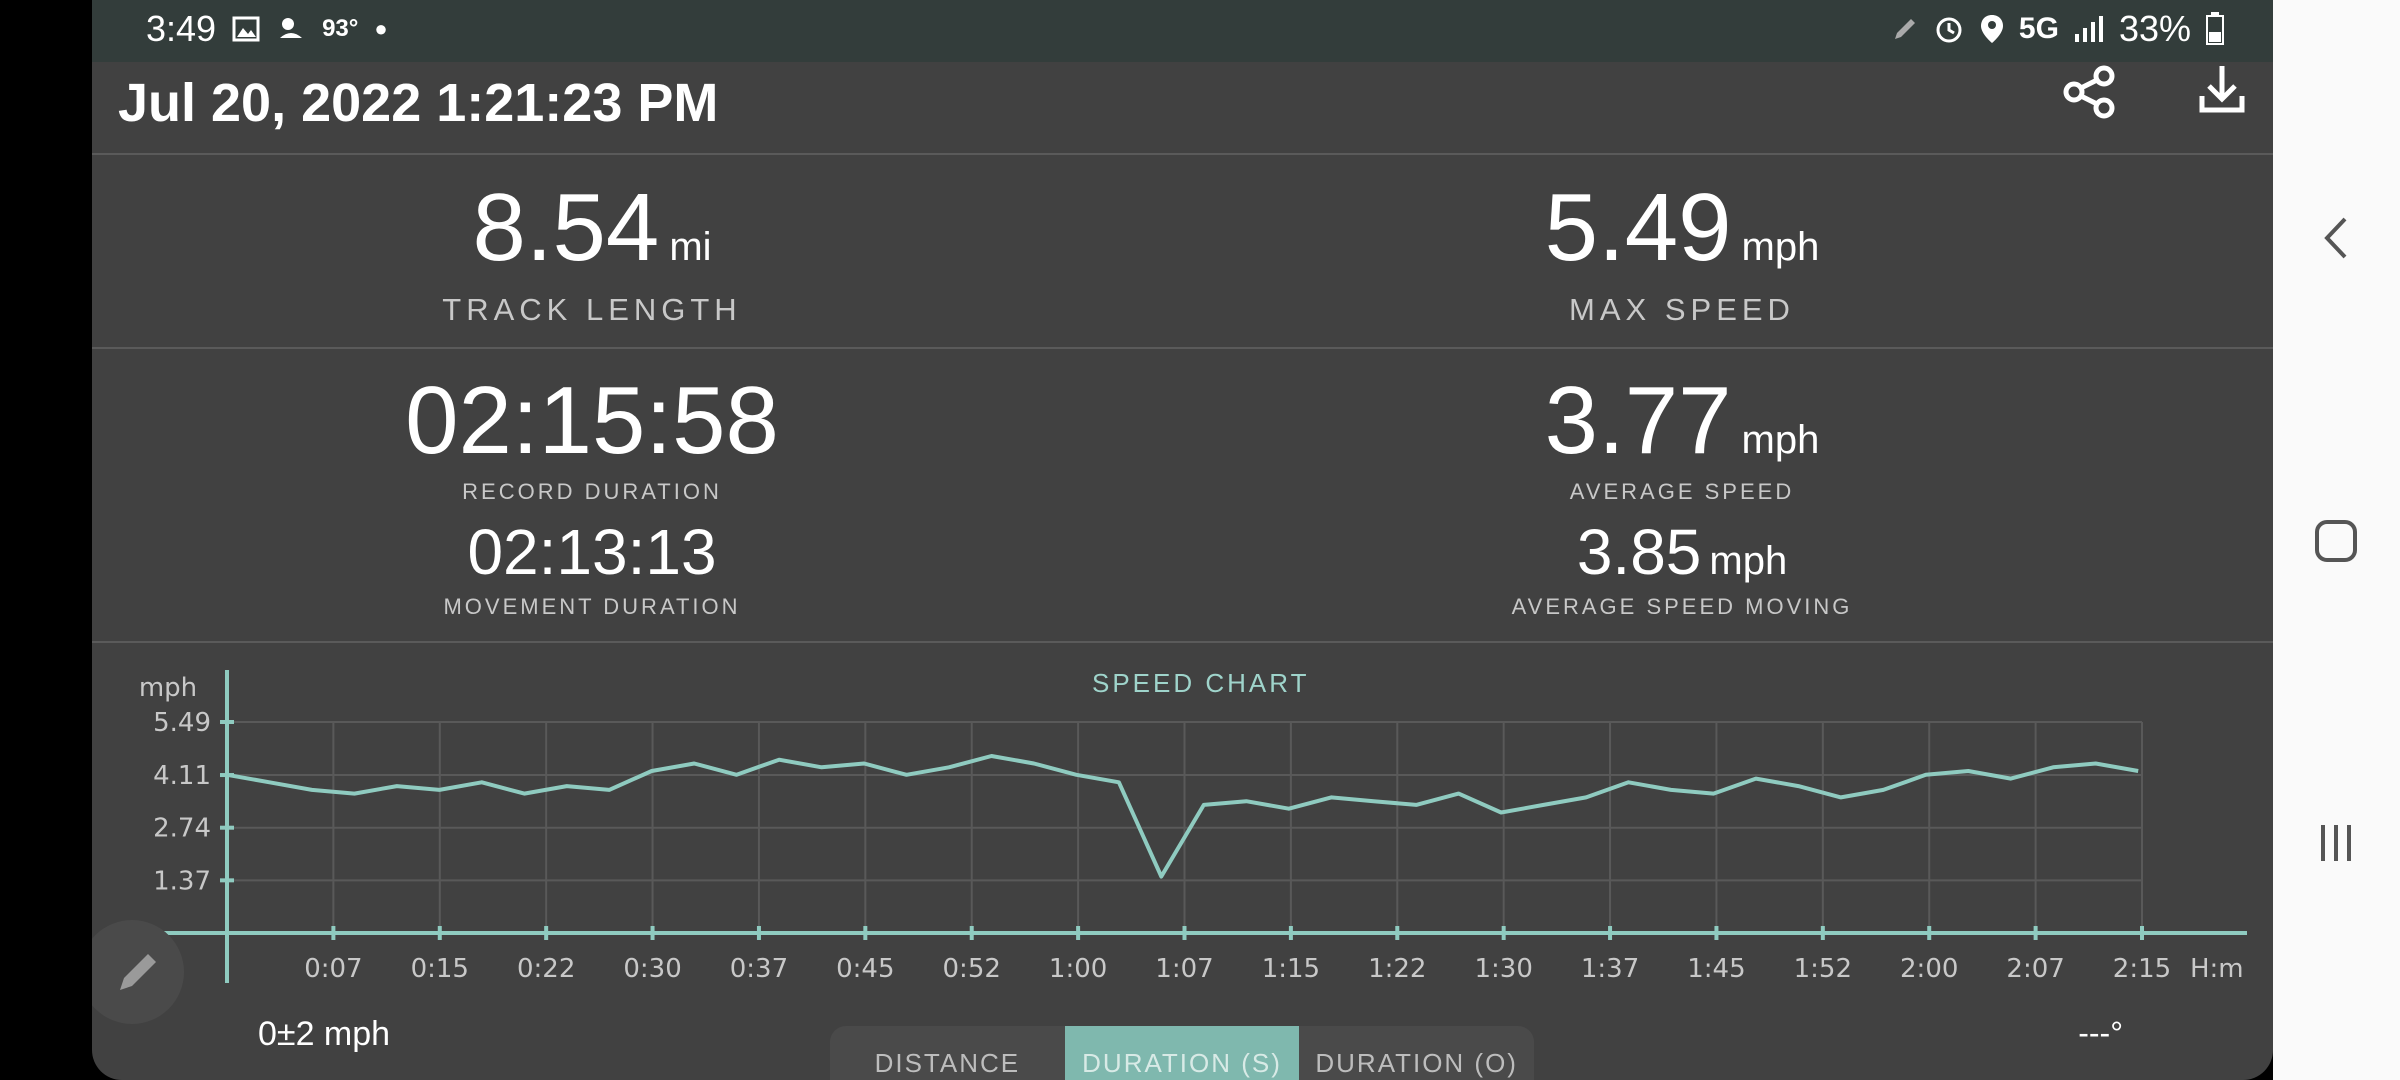  I want to click on mode-duration-o: DURATION (O), so click(1416, 1063).